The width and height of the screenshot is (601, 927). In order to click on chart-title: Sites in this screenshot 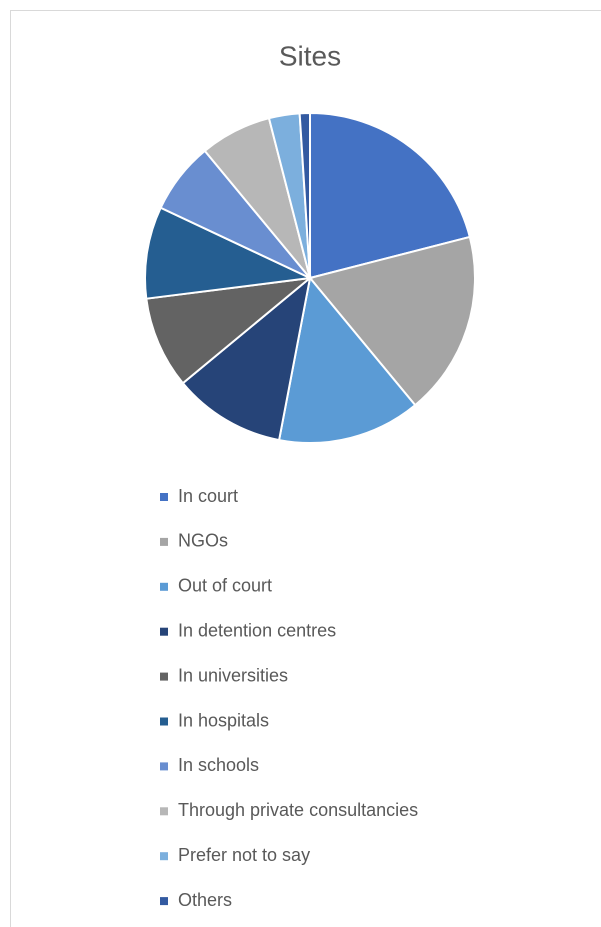, I will do `click(310, 55)`.